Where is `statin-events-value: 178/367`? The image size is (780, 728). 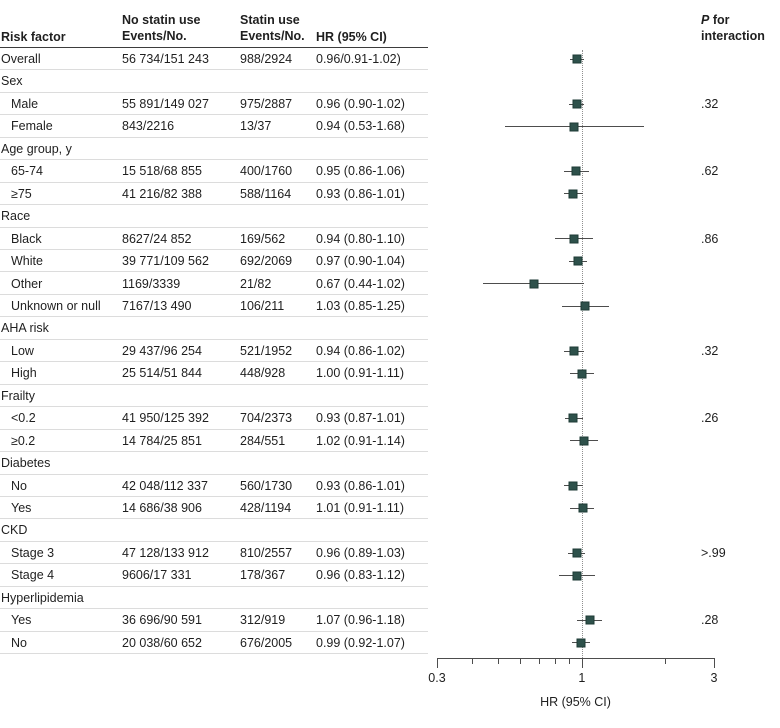 statin-events-value: 178/367 is located at coordinates (263, 575).